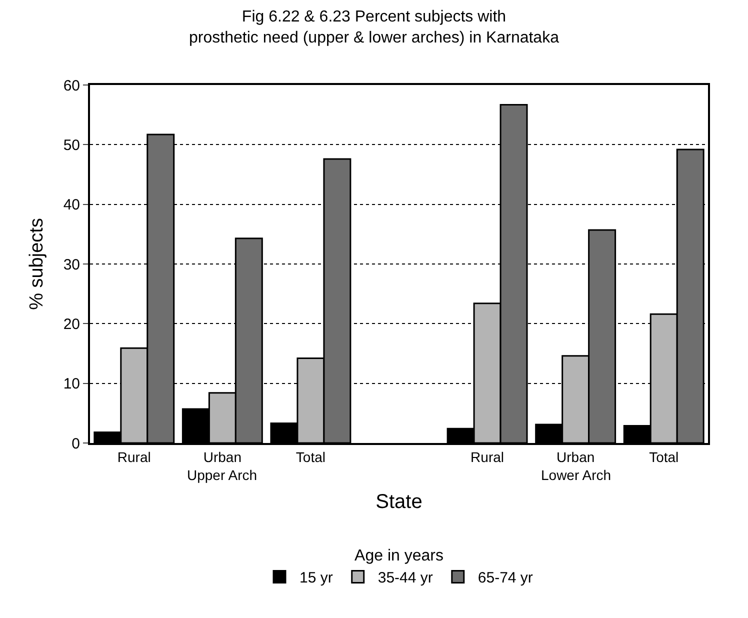 The height and width of the screenshot is (618, 748). I want to click on x-axis-title: State, so click(399, 501).